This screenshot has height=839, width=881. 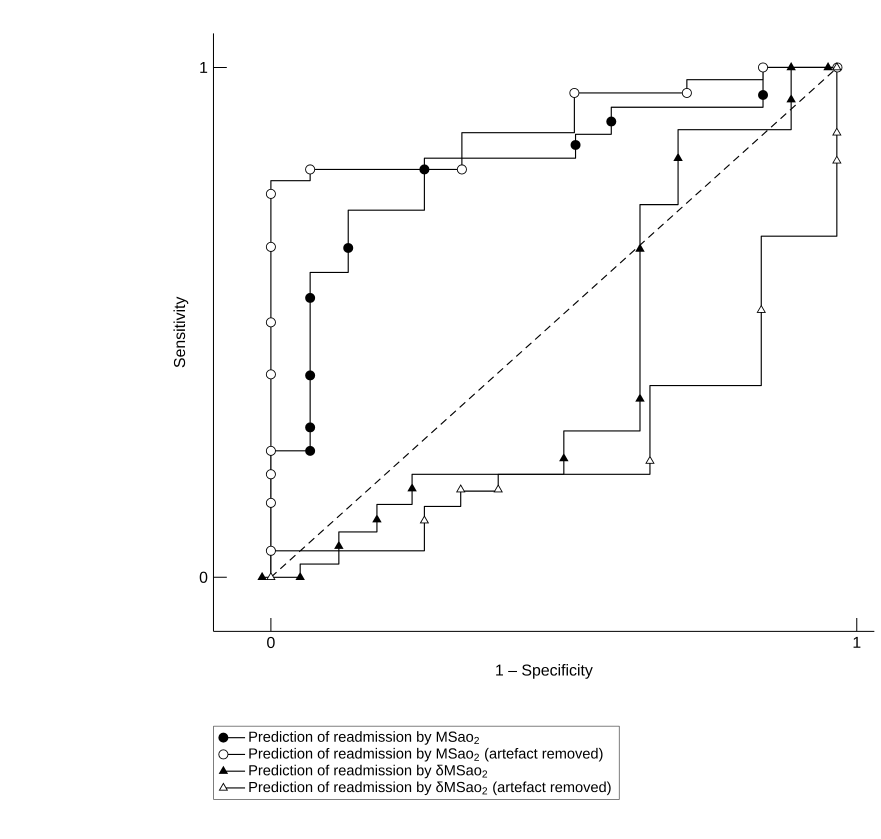 I want to click on x-axis-title: 1 – Specificity, so click(x=544, y=671).